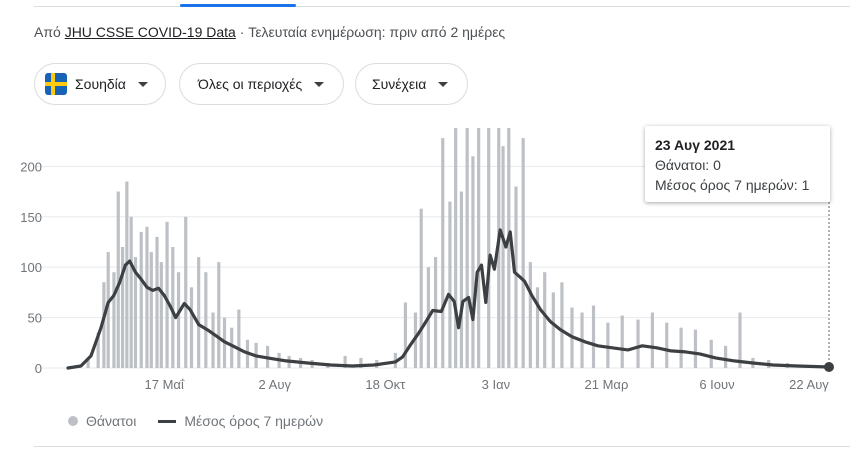 This screenshot has height=460, width=866. Describe the element at coordinates (195, 421) in the screenshot. I see `chart-legend: Θάνατοι Μέσος όρος 7 ημερών` at that location.